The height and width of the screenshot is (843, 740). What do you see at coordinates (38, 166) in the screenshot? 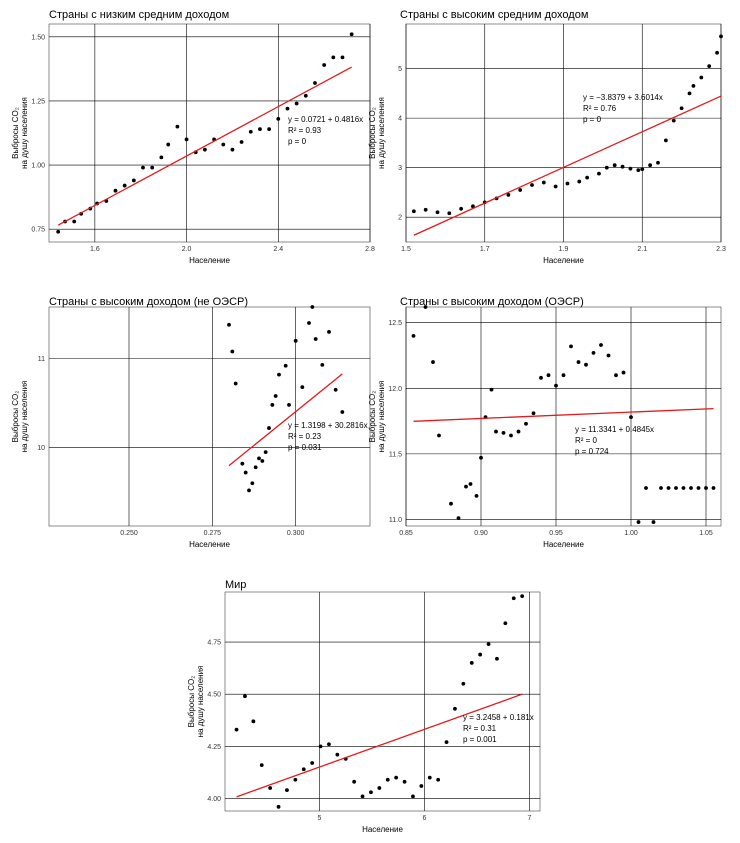
I see `y-tick-label: 1.00` at bounding box center [38, 166].